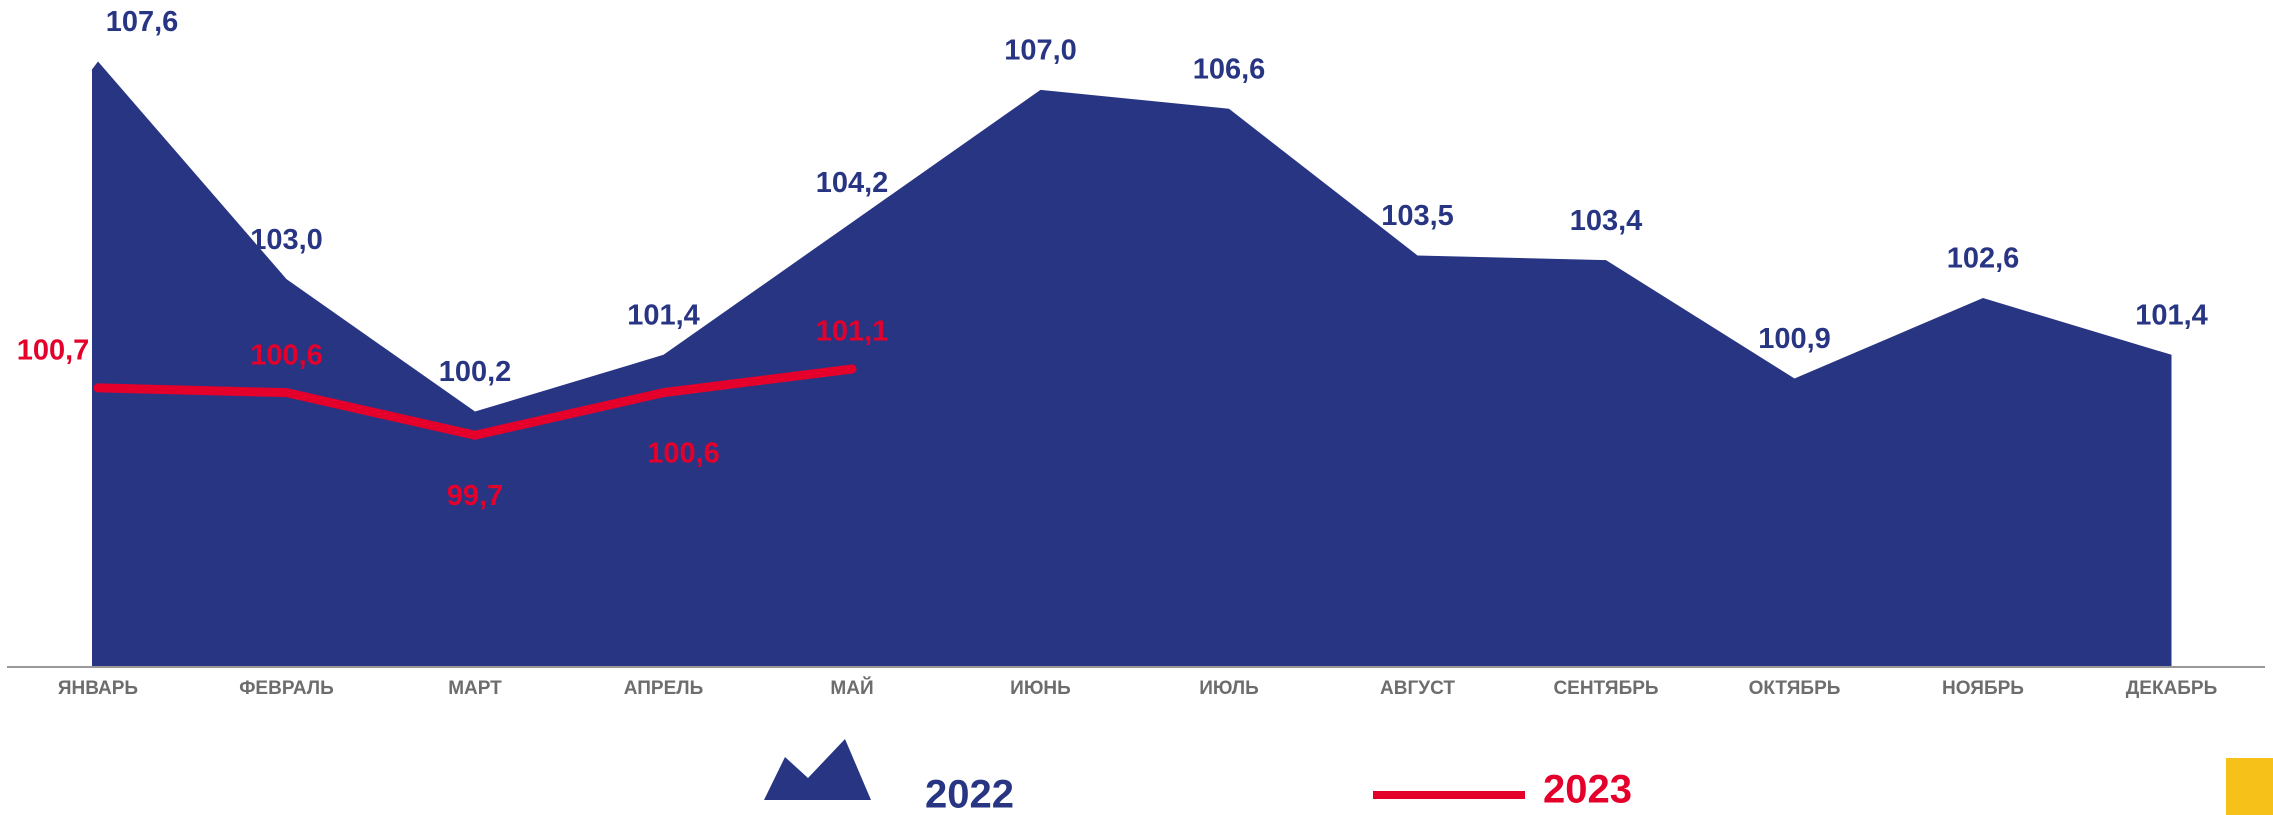 This screenshot has width=2273, height=815. I want to click on x-tick-label: МАЙ, so click(851, 688).